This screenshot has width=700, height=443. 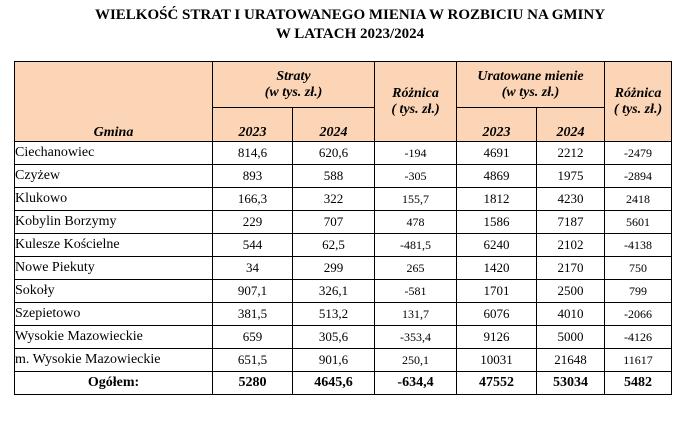 What do you see at coordinates (415, 314) in the screenshot?
I see `cell-straty-roznica: 131,7` at bounding box center [415, 314].